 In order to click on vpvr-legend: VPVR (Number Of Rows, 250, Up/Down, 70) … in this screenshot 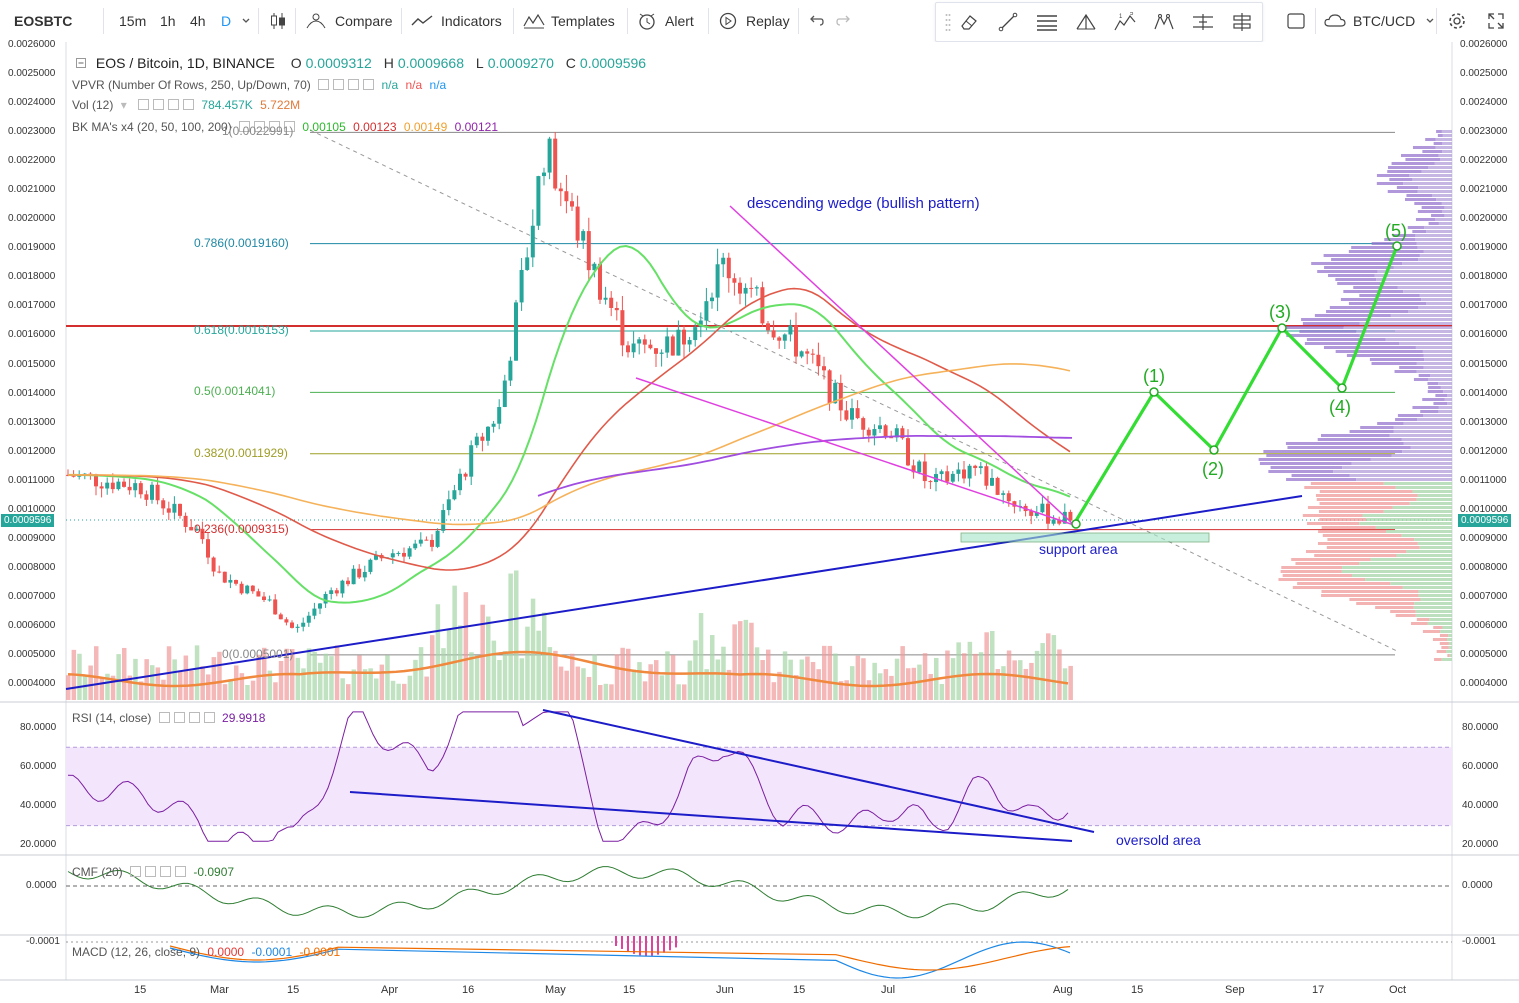, I will do `click(261, 85)`.